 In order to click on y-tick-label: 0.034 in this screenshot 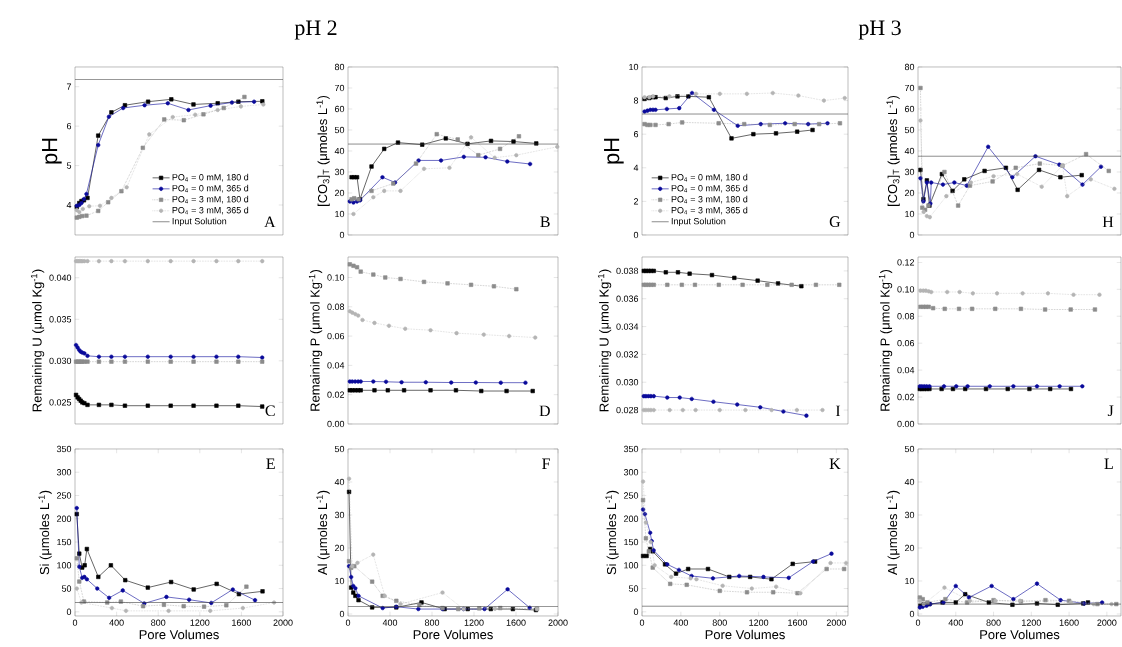, I will do `click(627, 326)`.